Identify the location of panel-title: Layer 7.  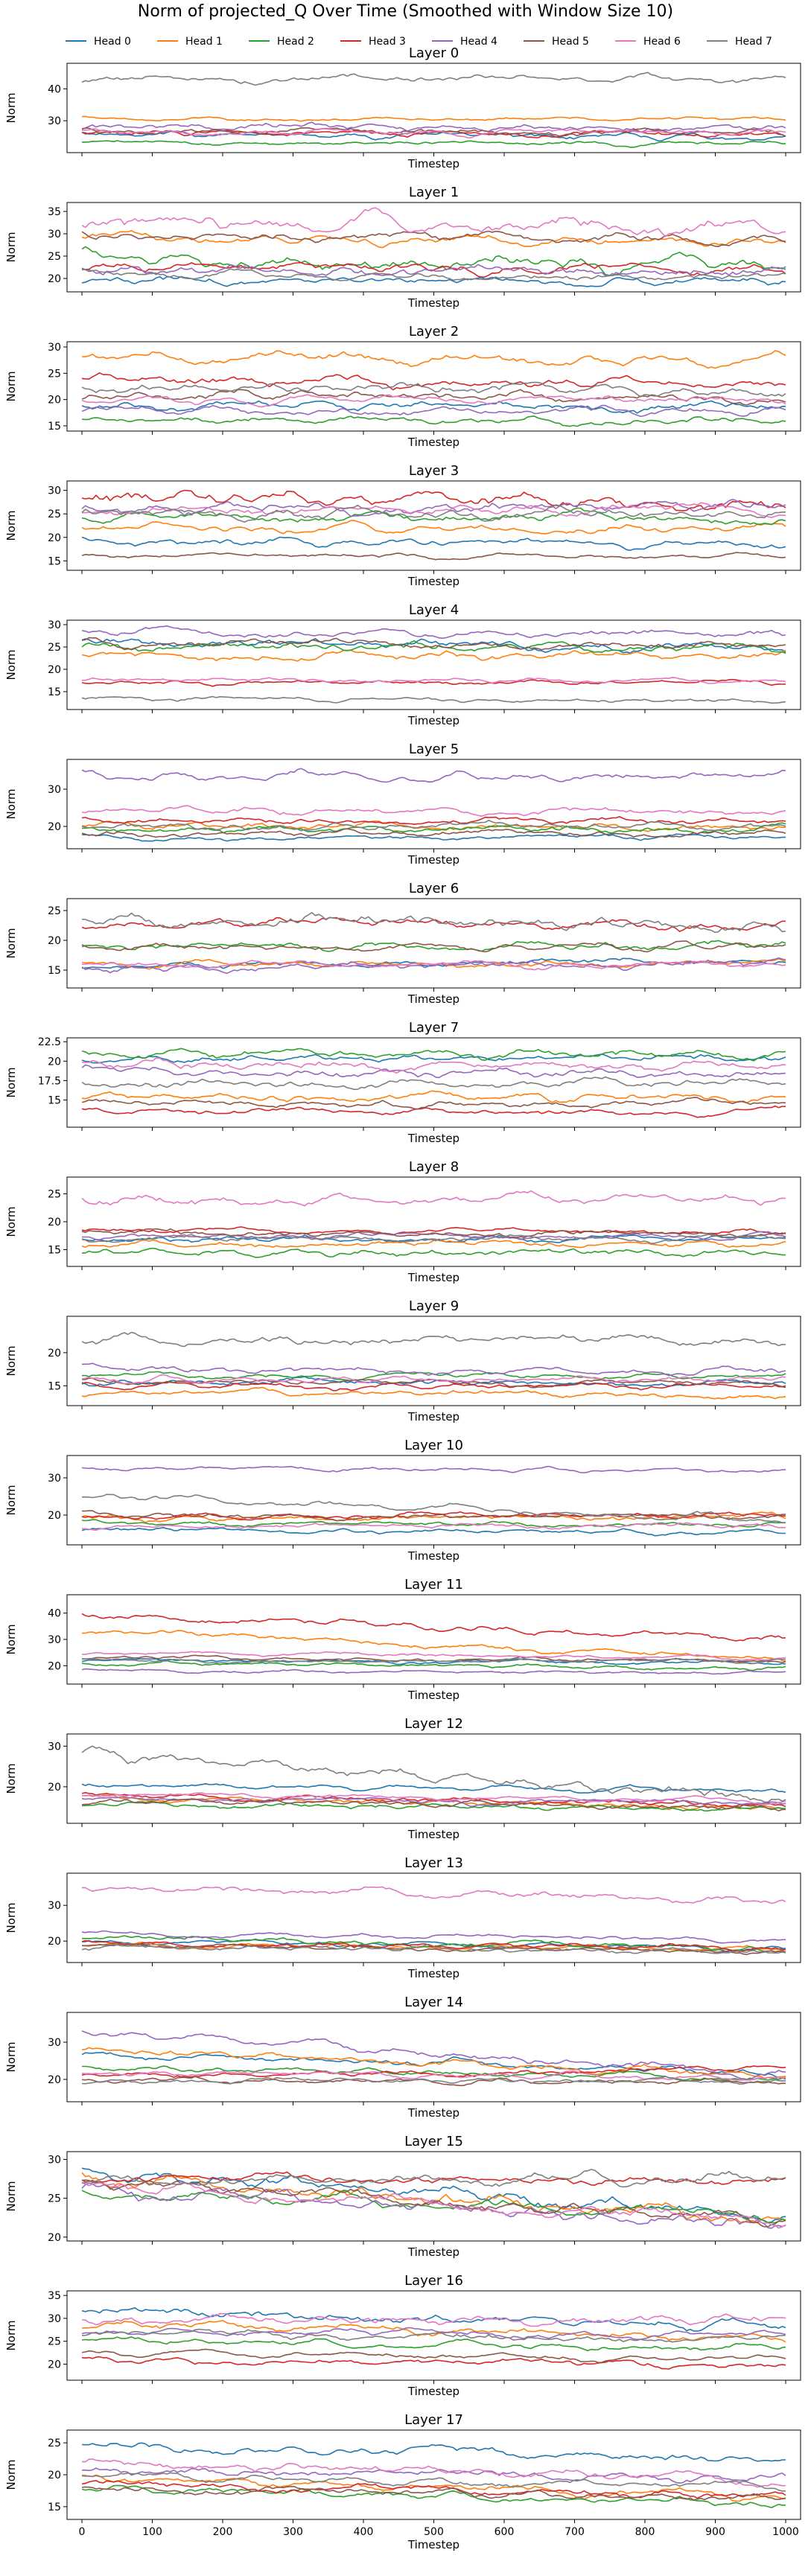
(434, 1028).